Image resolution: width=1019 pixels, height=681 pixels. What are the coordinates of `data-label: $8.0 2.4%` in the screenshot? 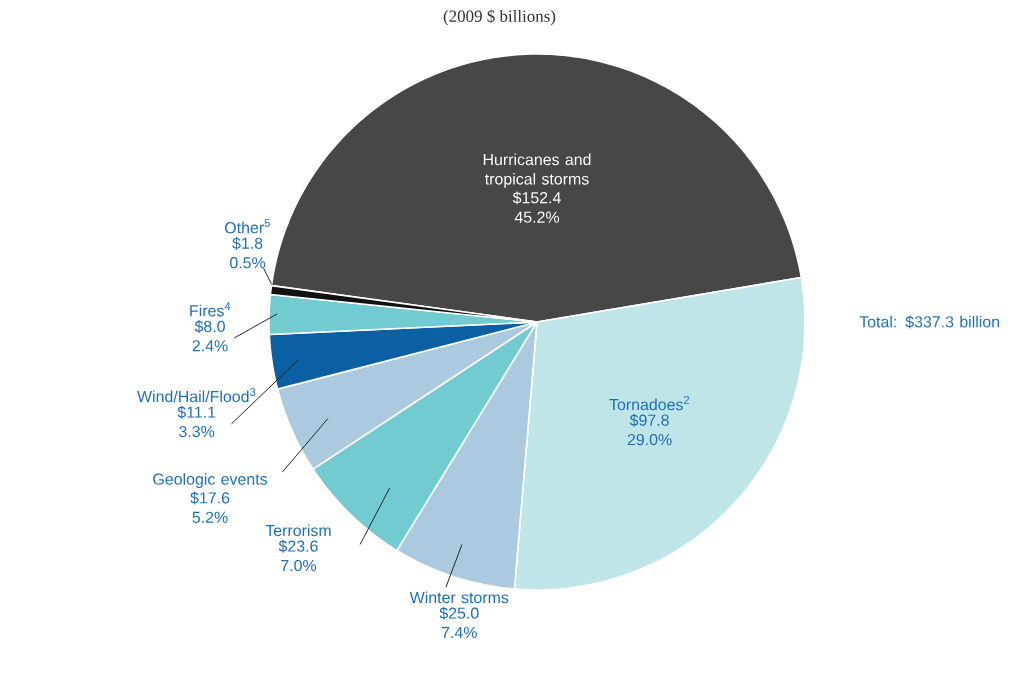 It's located at (210, 336).